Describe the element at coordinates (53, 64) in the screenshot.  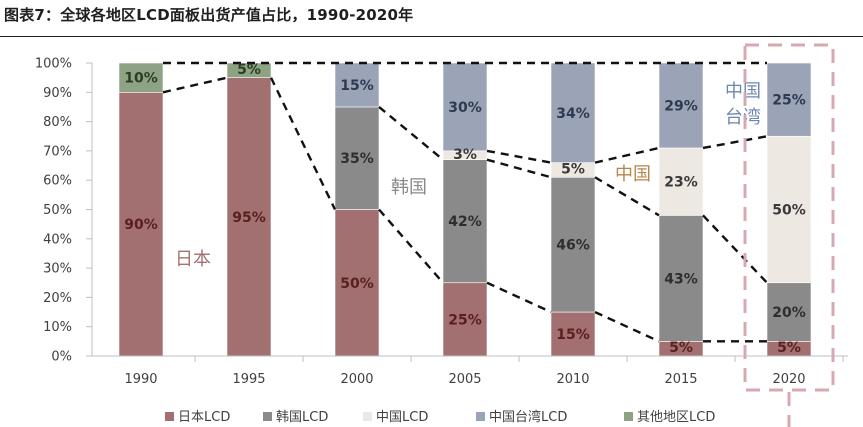
I see `y-tick-label: 100%` at that location.